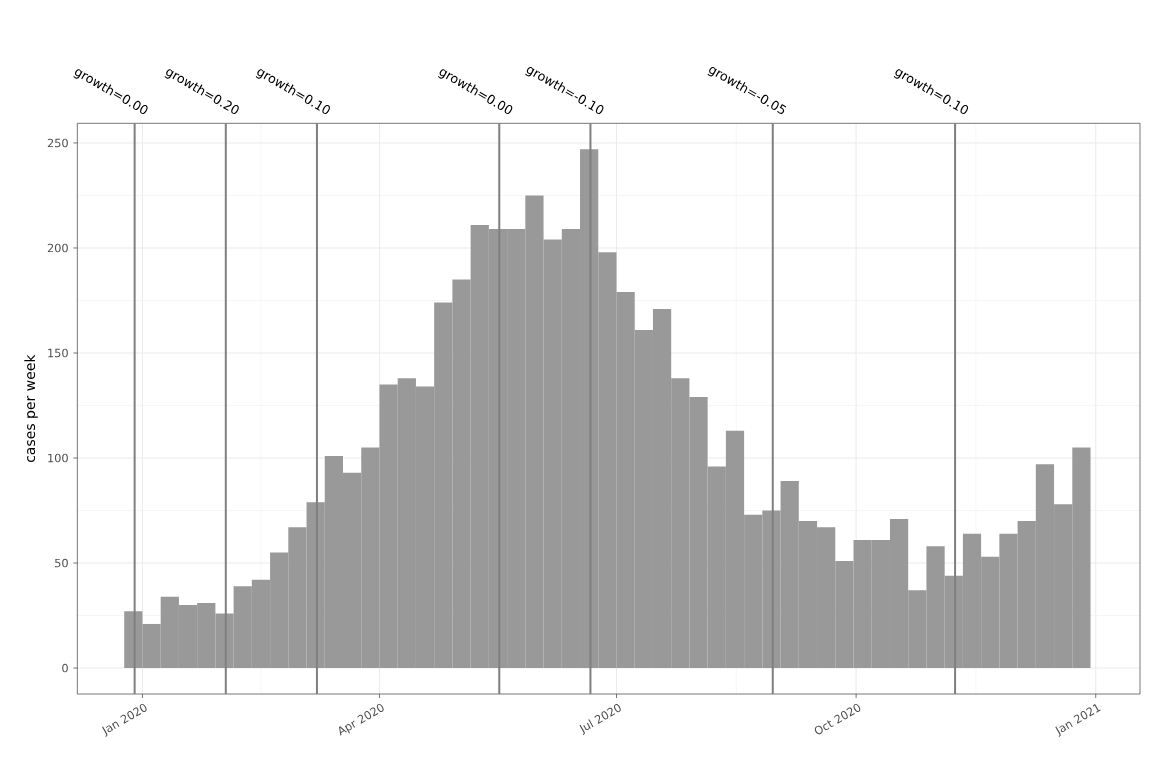 The width and height of the screenshot is (1152, 768). I want to click on y-tick-label: 0, so click(65, 668).